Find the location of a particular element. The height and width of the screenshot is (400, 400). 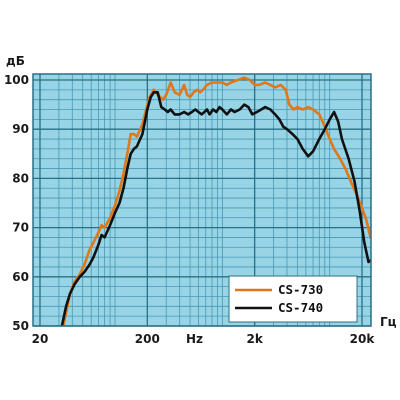

y-axis-label: дБ is located at coordinates (15, 61).